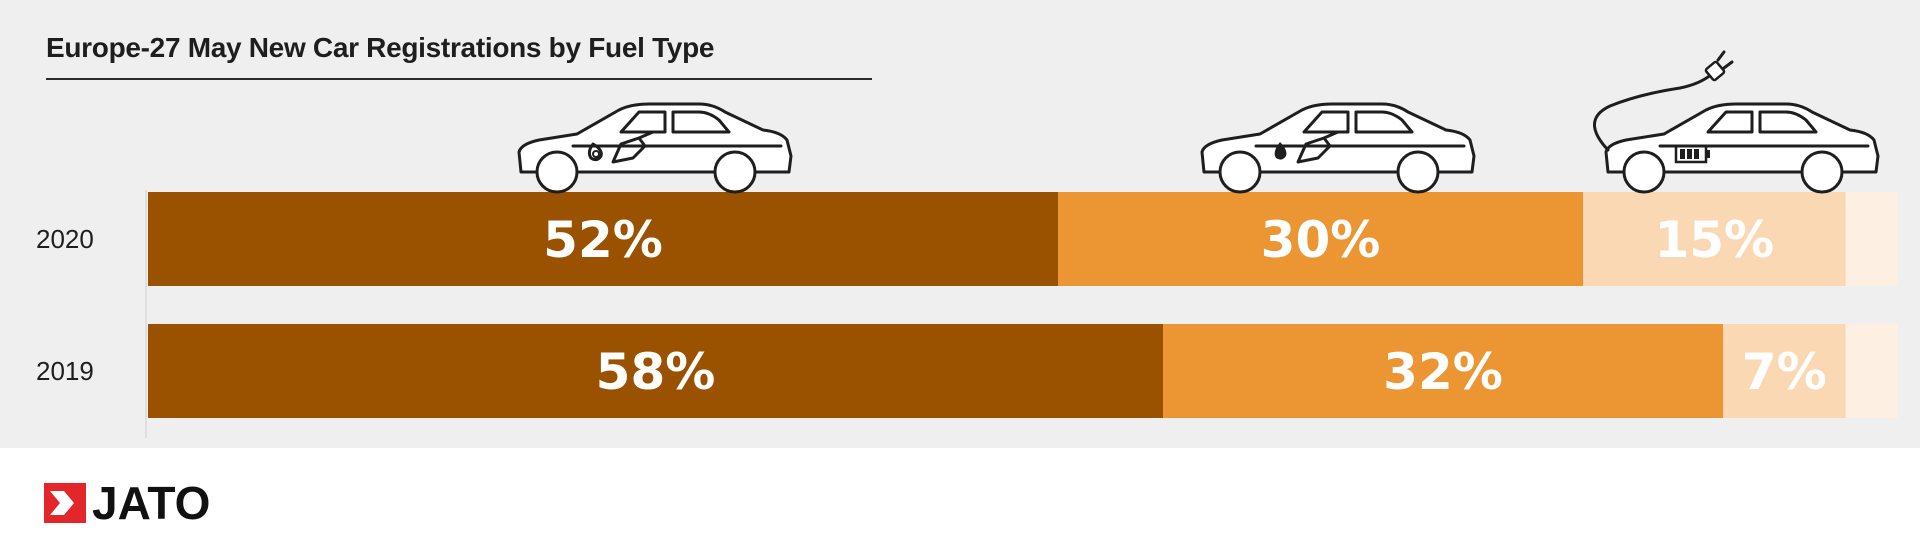 This screenshot has width=1920, height=548. I want to click on electrified-car-icon, so click(1736, 122).